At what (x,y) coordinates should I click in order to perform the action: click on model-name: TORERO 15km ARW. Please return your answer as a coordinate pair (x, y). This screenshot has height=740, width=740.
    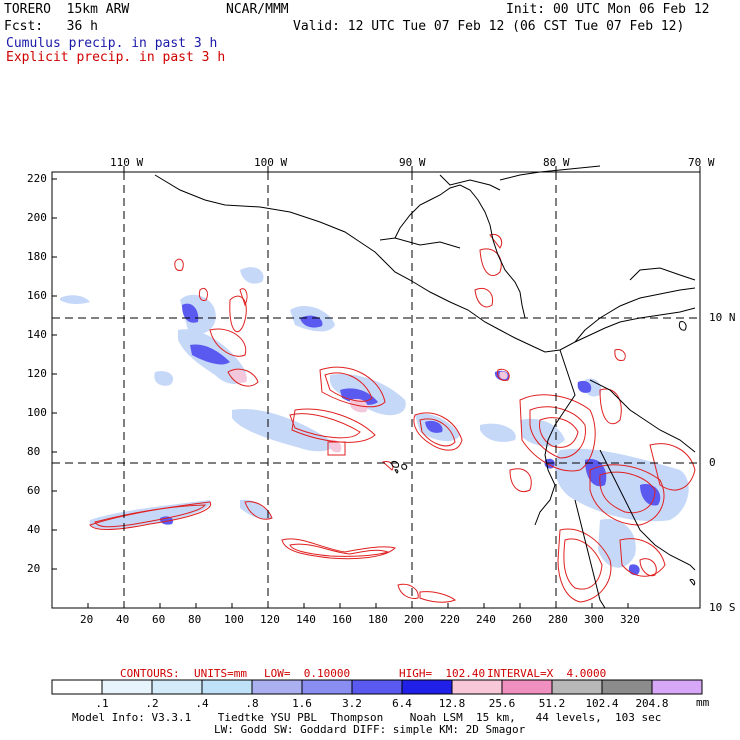
    Looking at the image, I should click on (67, 9).